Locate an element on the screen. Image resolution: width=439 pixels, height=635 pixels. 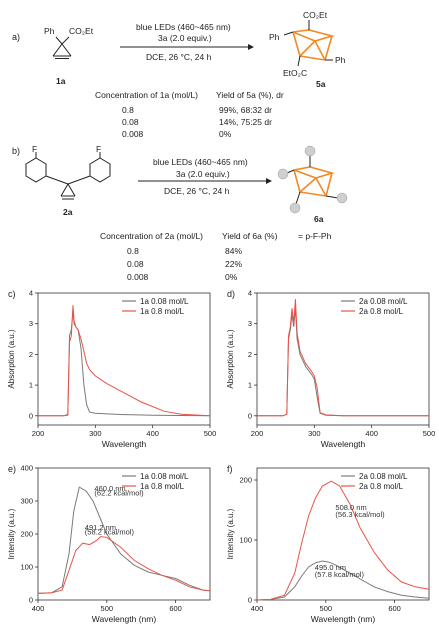
product-5a-structure is located at coordinates (309, 43).